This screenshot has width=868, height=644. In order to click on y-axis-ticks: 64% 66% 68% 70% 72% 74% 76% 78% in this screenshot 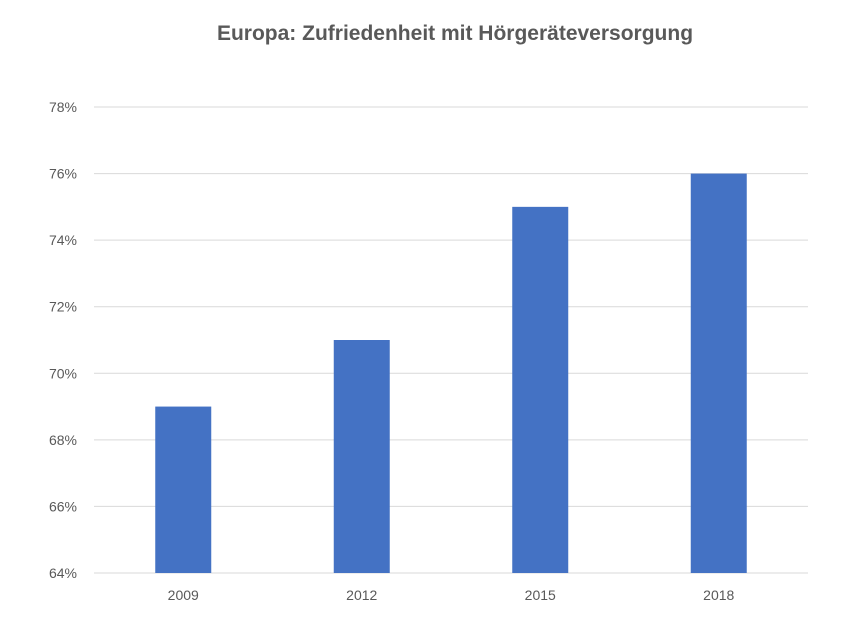, I will do `click(63, 340)`.